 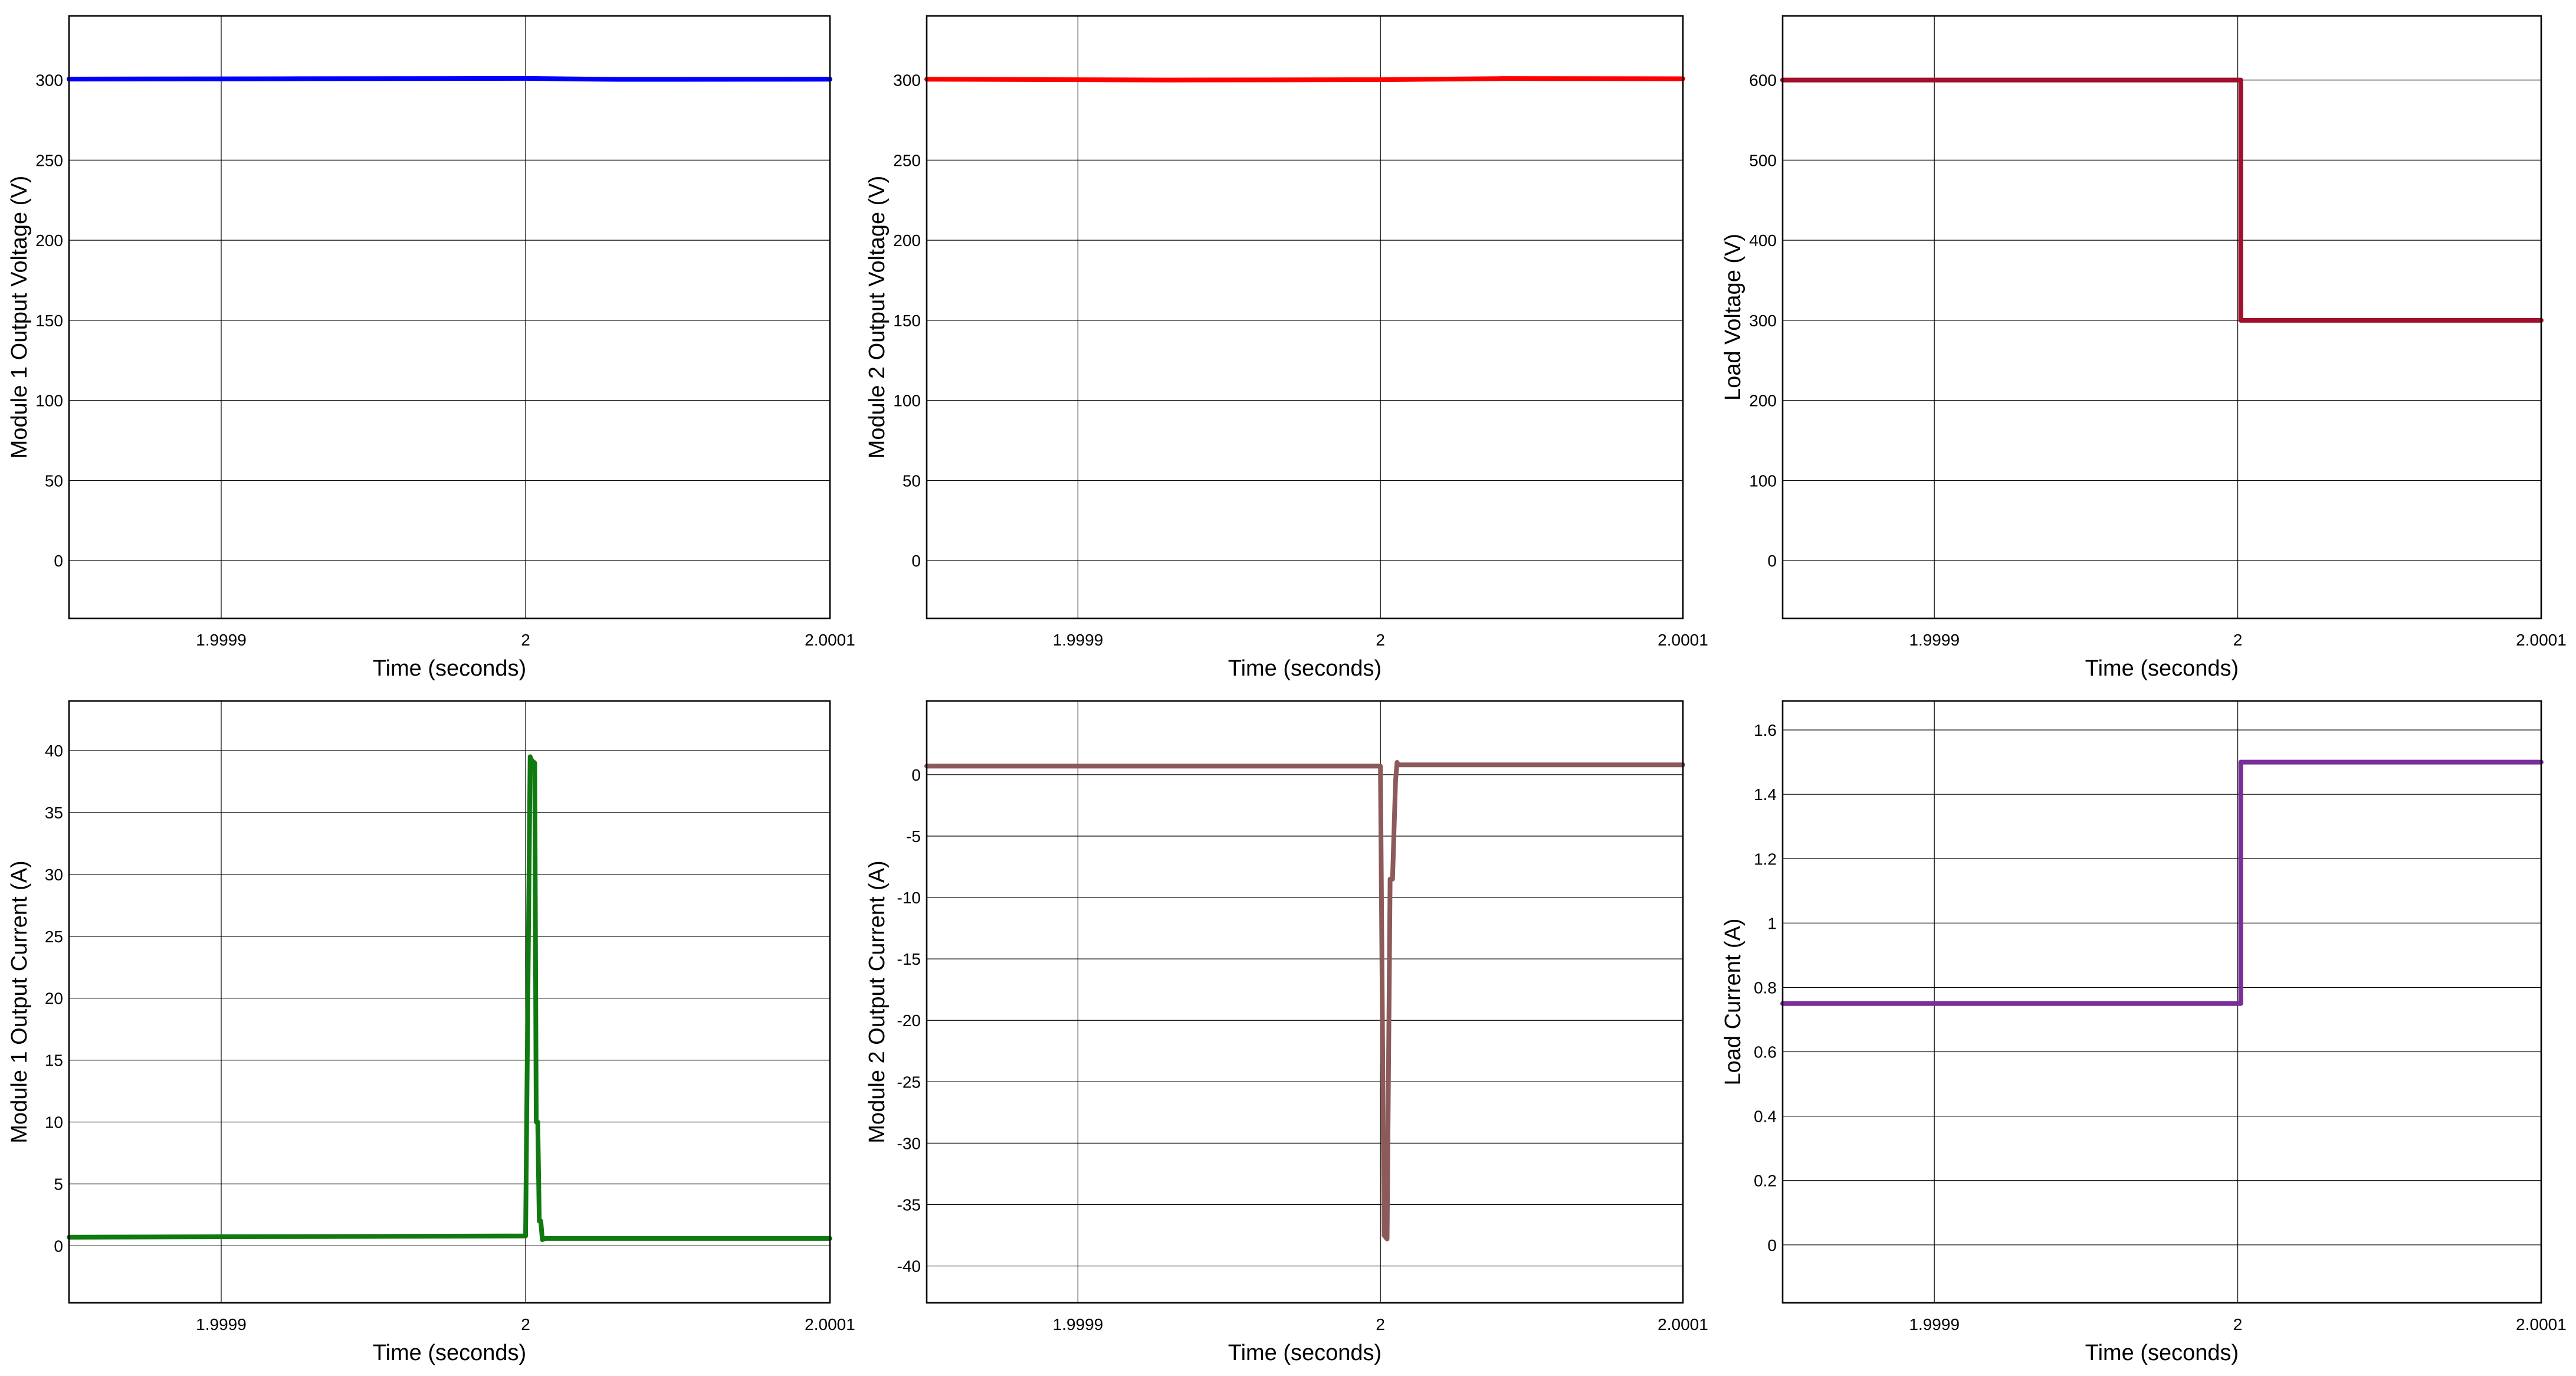 What do you see at coordinates (1763, 80) in the screenshot?
I see `y-tick-label: 600` at bounding box center [1763, 80].